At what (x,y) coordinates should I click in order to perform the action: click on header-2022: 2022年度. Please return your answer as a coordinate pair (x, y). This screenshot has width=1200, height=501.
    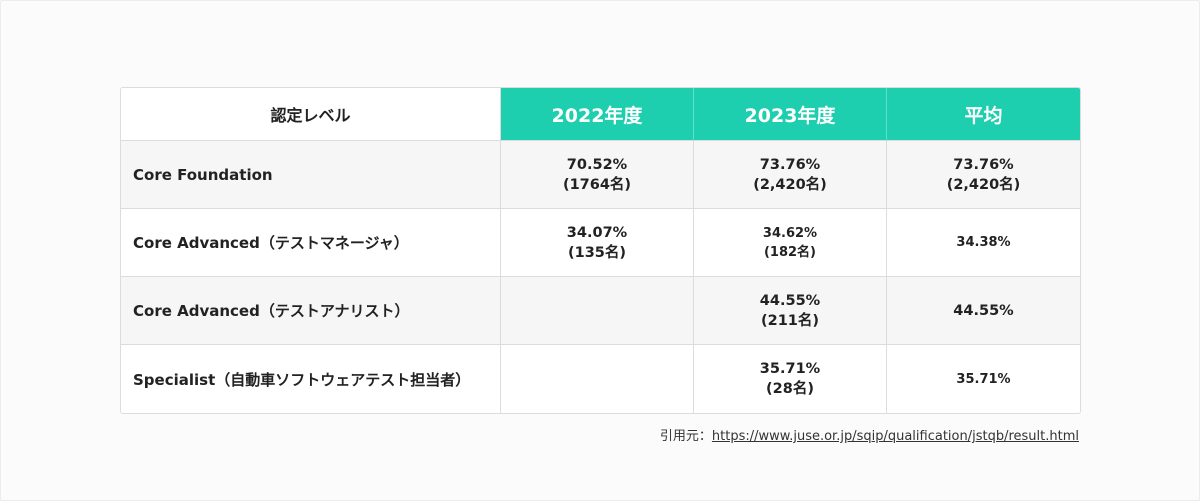
    Looking at the image, I should click on (597, 114).